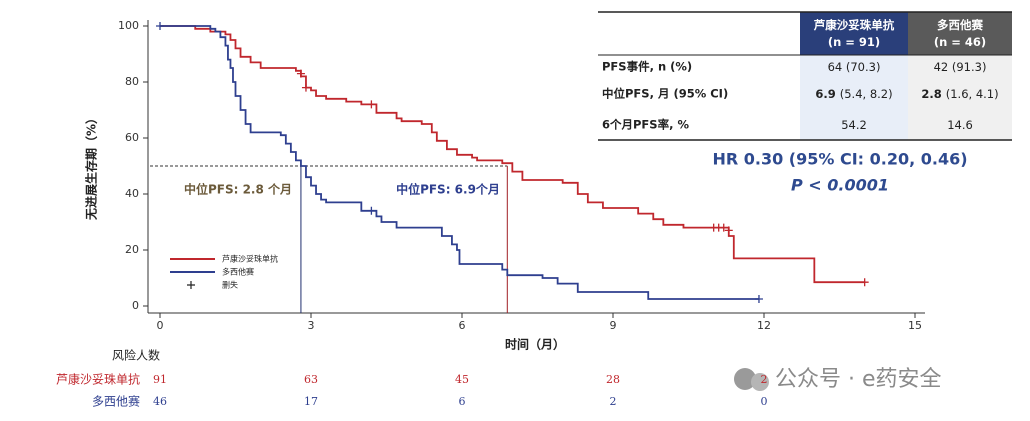 The height and width of the screenshot is (421, 1030). What do you see at coordinates (132, 193) in the screenshot?
I see `y-tick-label: 40` at bounding box center [132, 193].